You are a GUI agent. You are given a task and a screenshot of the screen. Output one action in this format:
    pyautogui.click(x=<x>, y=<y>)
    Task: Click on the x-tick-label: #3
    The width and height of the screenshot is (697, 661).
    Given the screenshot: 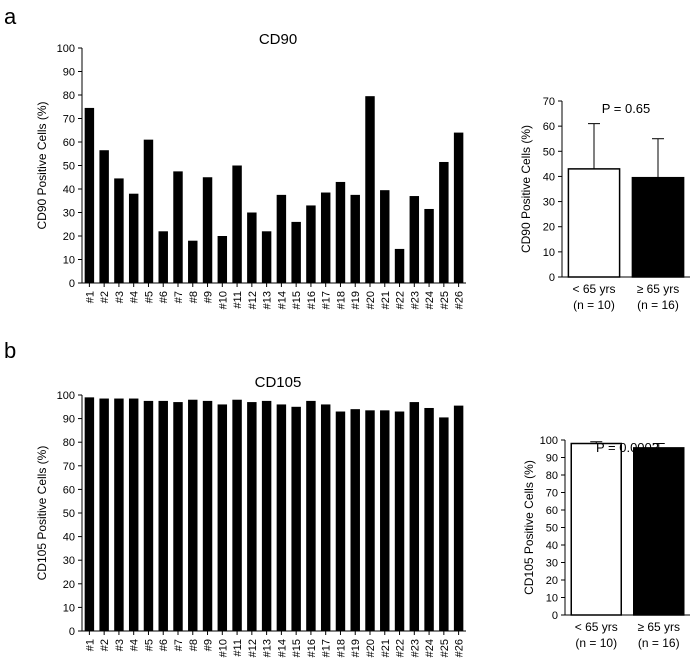 What is the action you would take?
    pyautogui.click(x=120, y=645)
    